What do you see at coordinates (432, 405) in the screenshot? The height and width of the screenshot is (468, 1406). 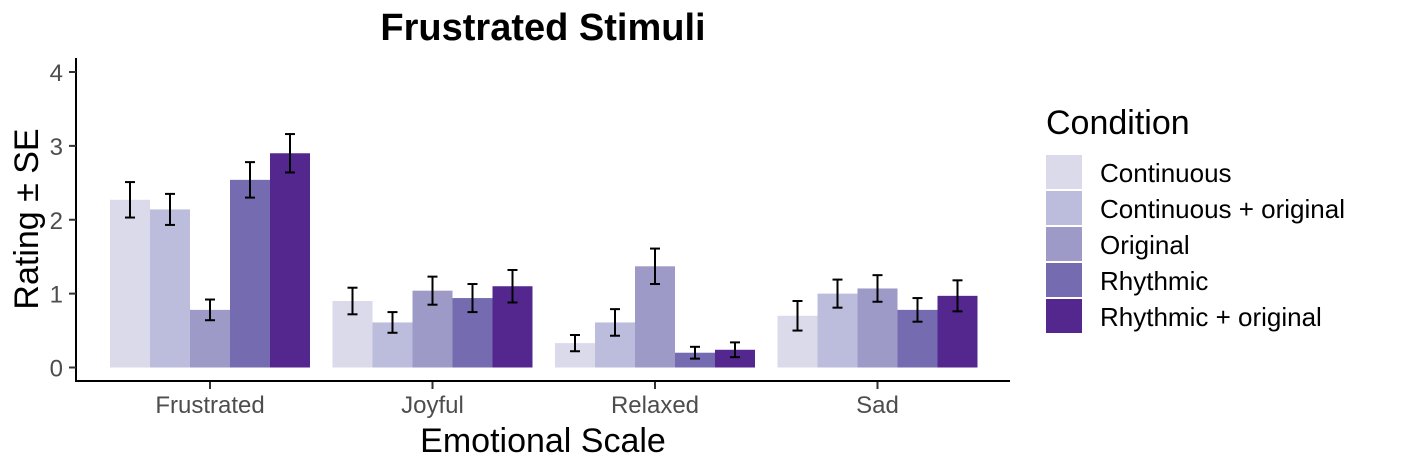 I see `x-tick-label-joyful: Joyful` at bounding box center [432, 405].